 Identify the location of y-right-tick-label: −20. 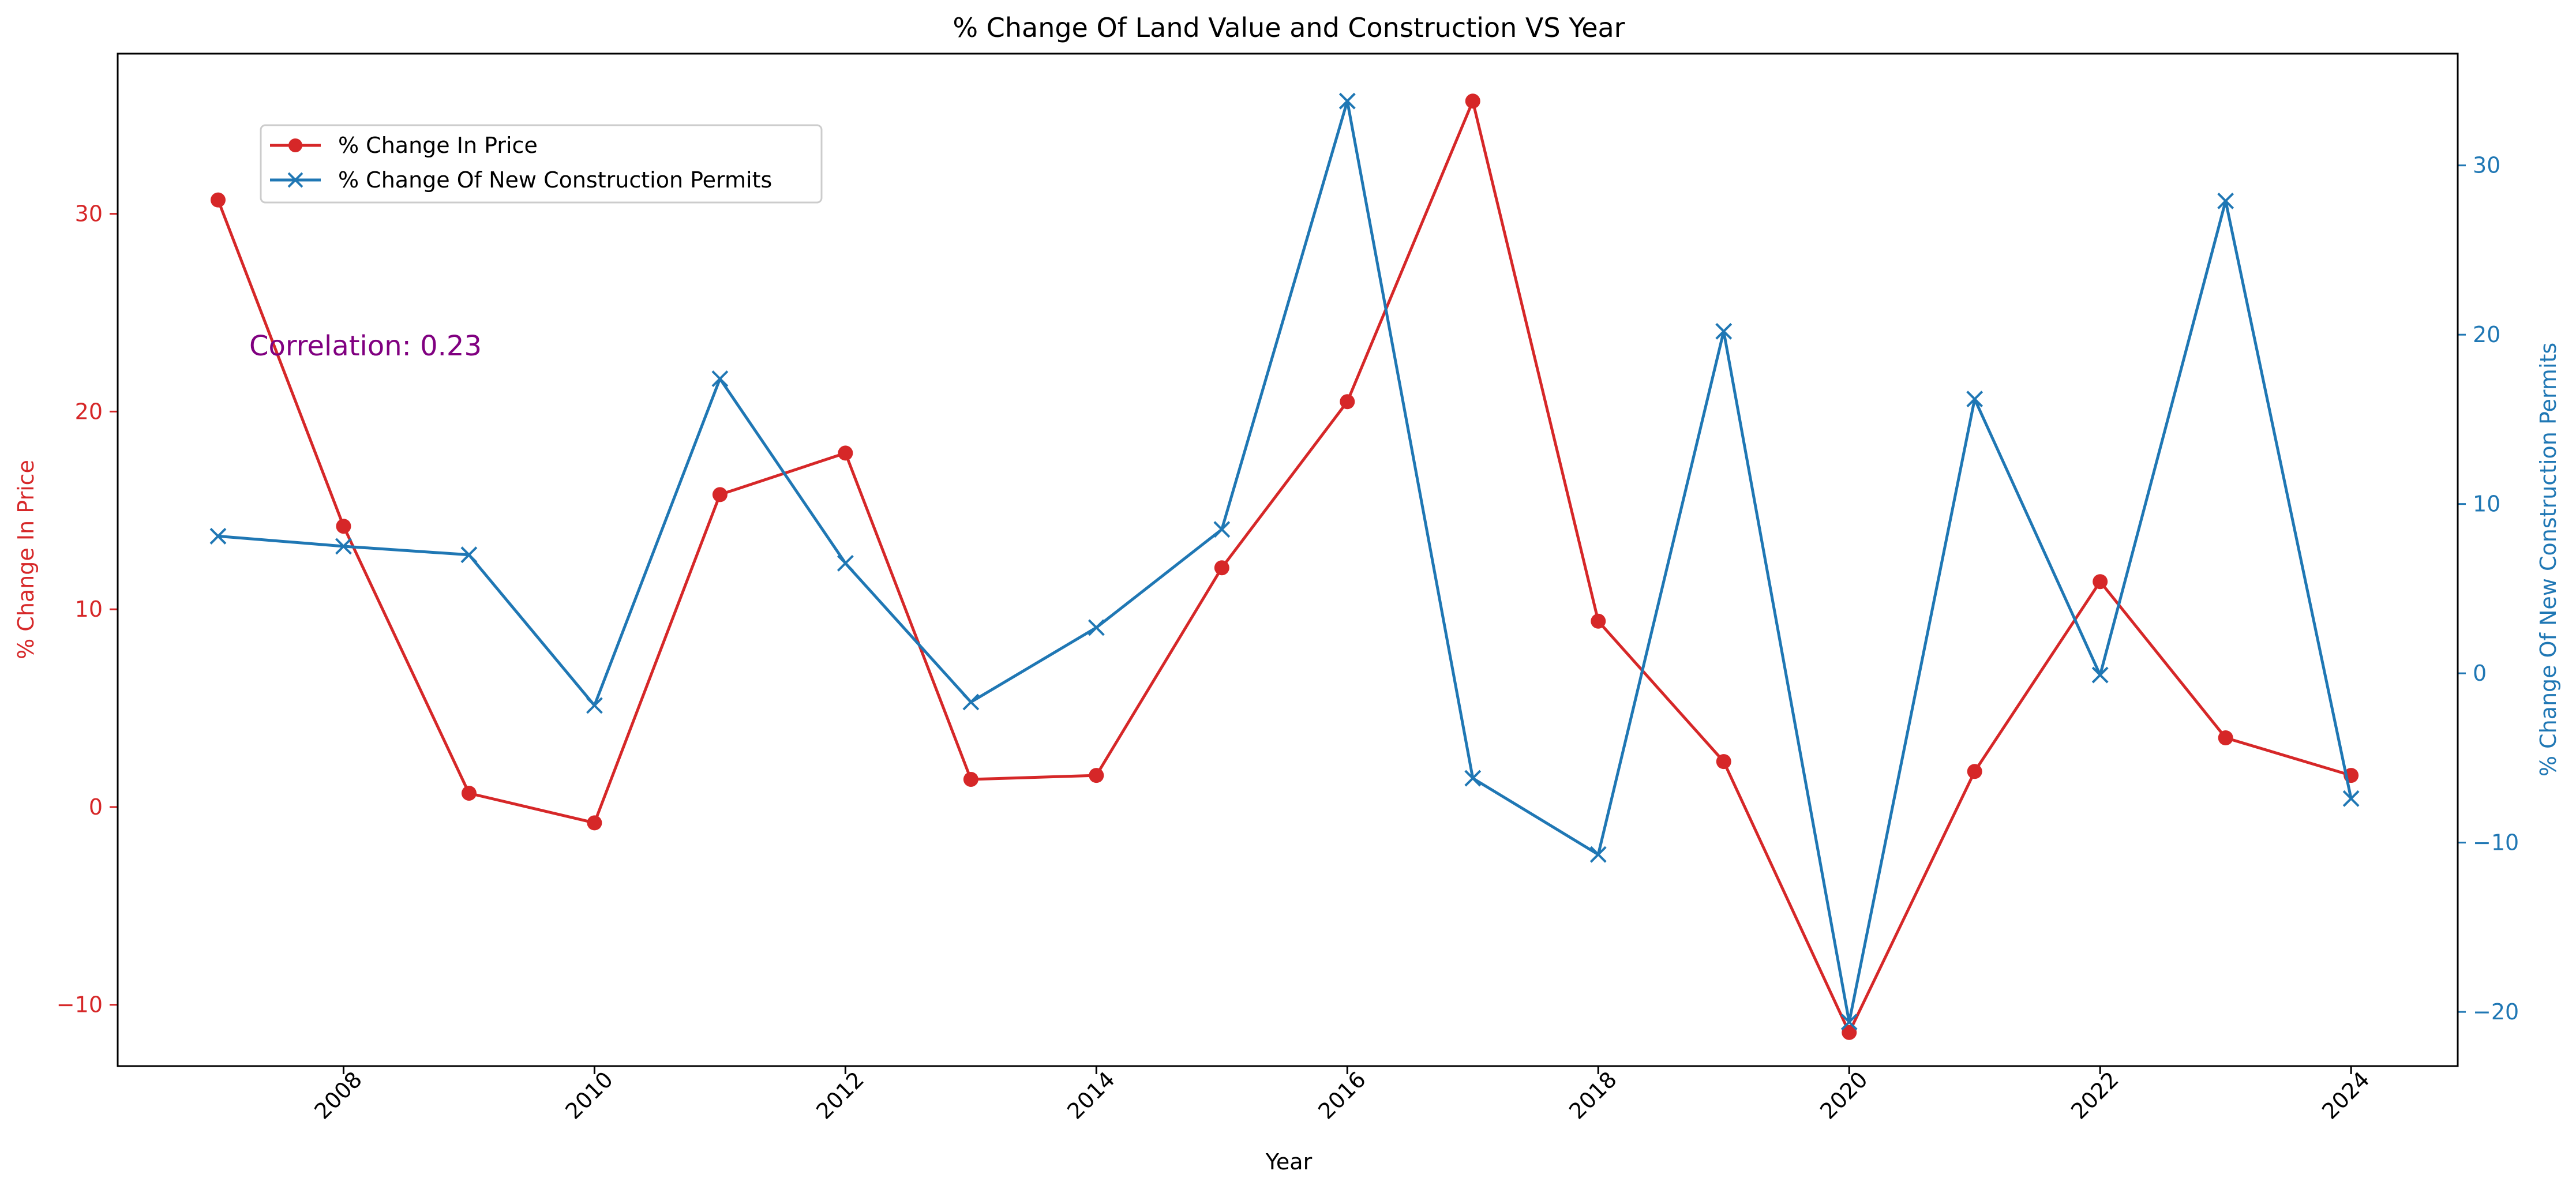
(2496, 1012).